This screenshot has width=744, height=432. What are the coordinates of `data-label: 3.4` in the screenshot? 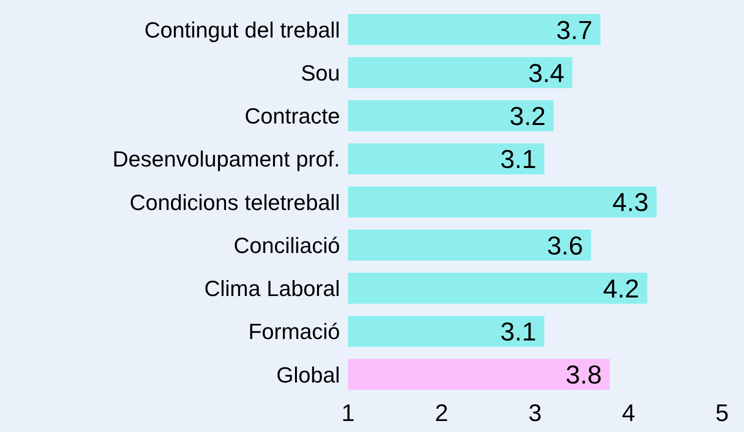 It's located at (546, 73).